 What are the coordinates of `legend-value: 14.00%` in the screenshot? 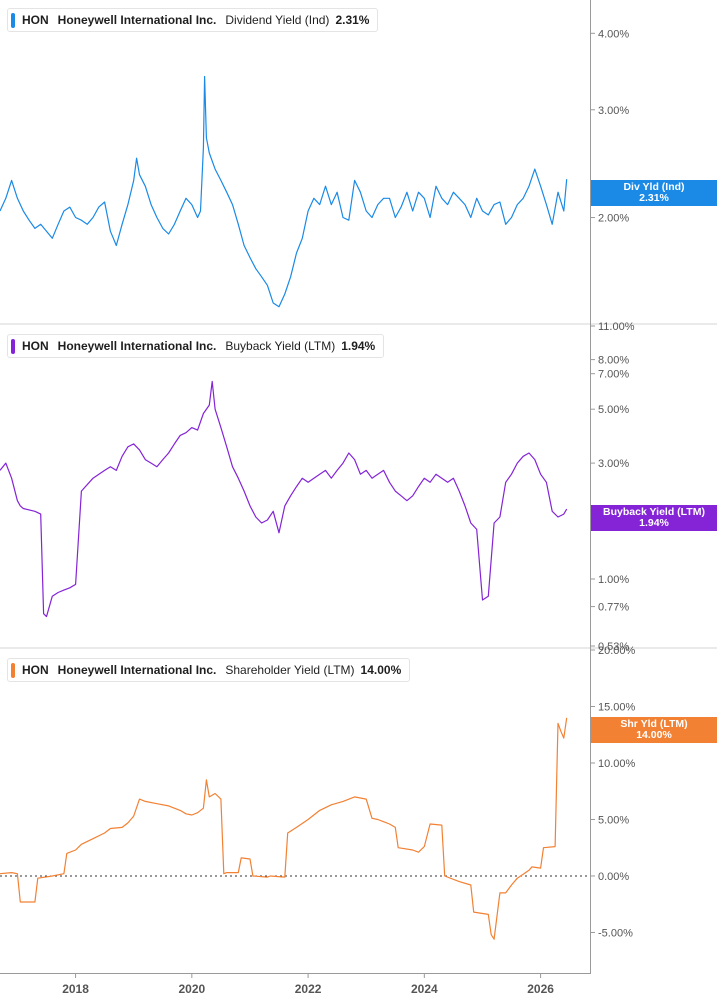 It's located at (381, 670).